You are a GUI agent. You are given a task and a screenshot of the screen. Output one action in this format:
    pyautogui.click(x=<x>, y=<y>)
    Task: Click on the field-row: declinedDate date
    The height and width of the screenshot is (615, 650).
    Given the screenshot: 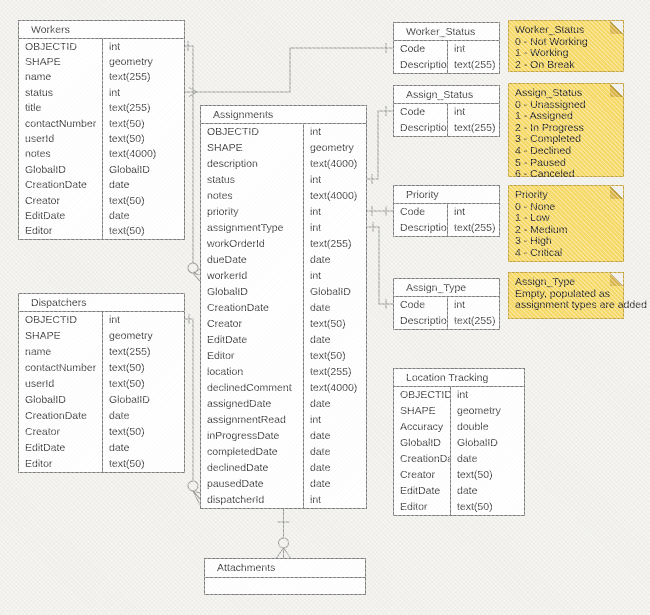 What is the action you would take?
    pyautogui.click(x=283, y=468)
    